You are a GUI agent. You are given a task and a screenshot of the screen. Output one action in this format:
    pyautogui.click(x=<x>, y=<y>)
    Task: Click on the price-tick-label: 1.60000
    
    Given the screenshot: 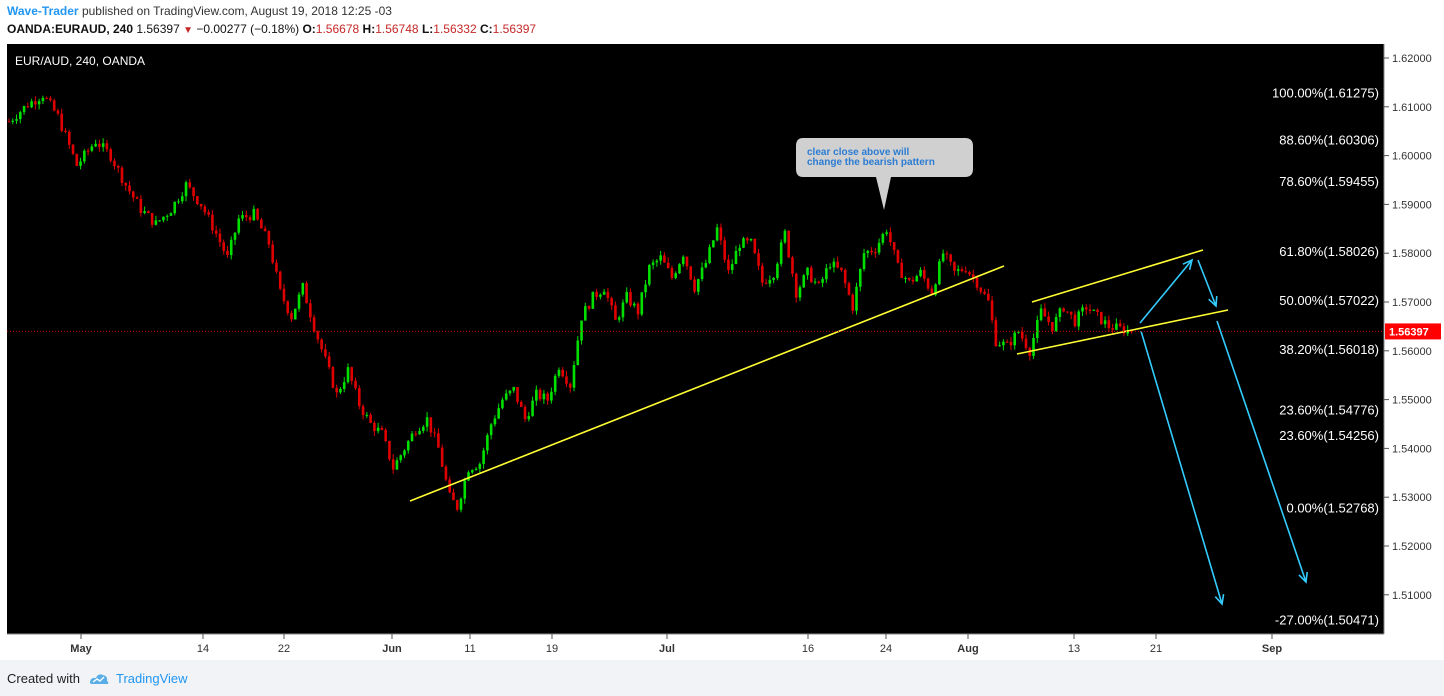 What is the action you would take?
    pyautogui.click(x=1412, y=157)
    